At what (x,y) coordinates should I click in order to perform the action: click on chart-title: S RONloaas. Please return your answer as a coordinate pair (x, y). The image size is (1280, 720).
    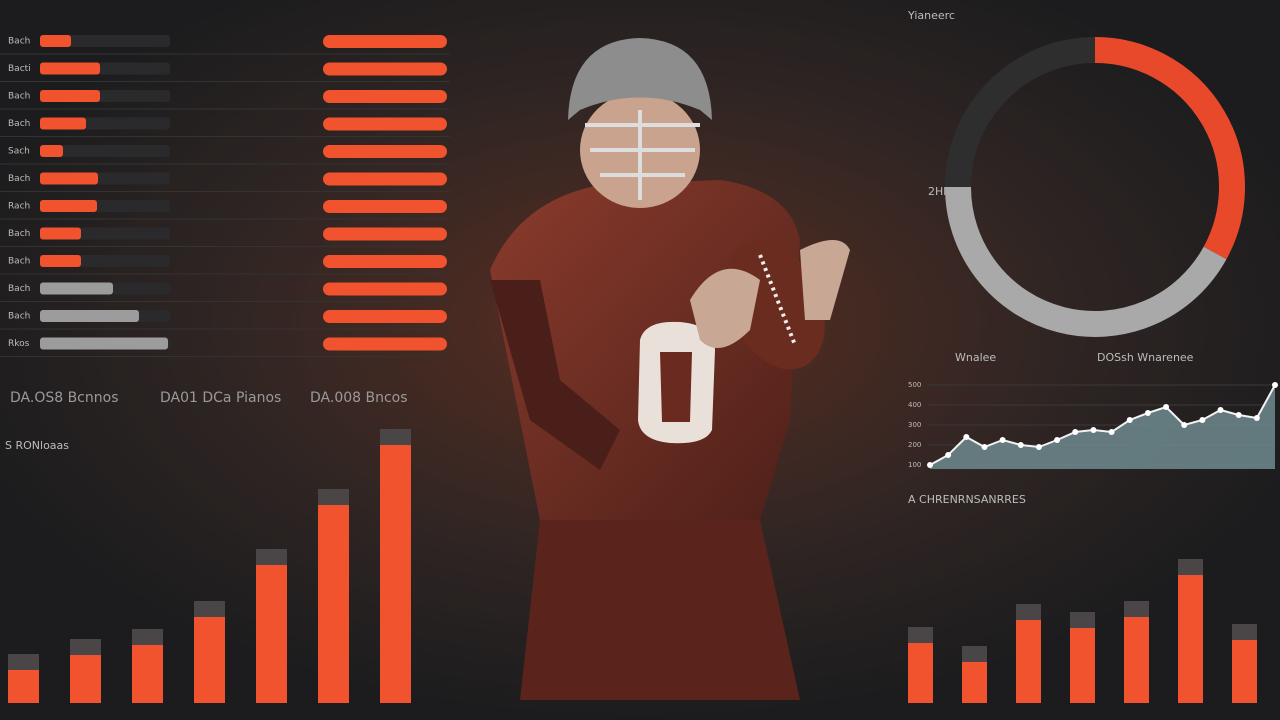
    Looking at the image, I should click on (37, 445).